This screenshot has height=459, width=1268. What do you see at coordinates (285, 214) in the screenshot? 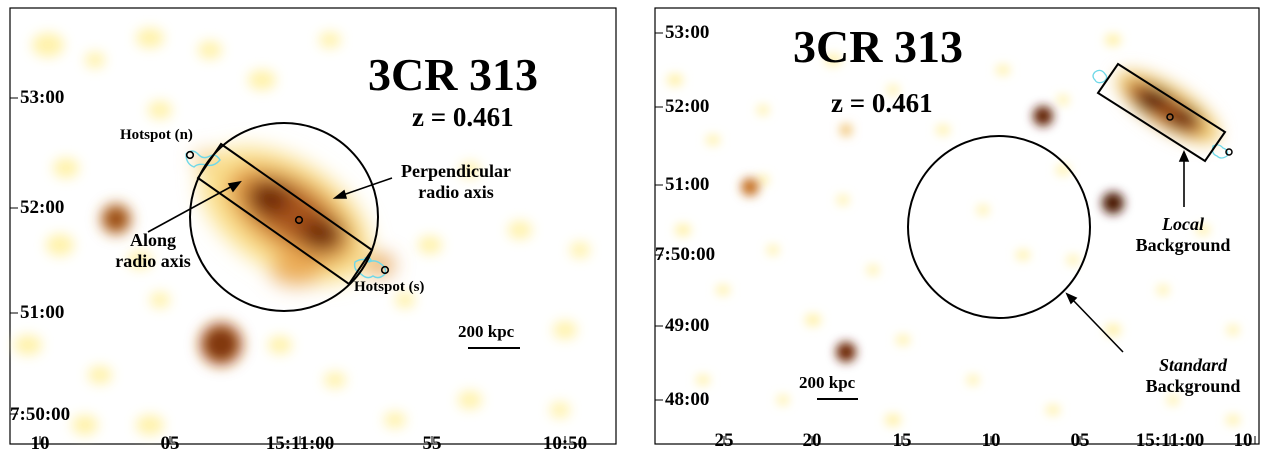
I see `left-along-axis-box` at bounding box center [285, 214].